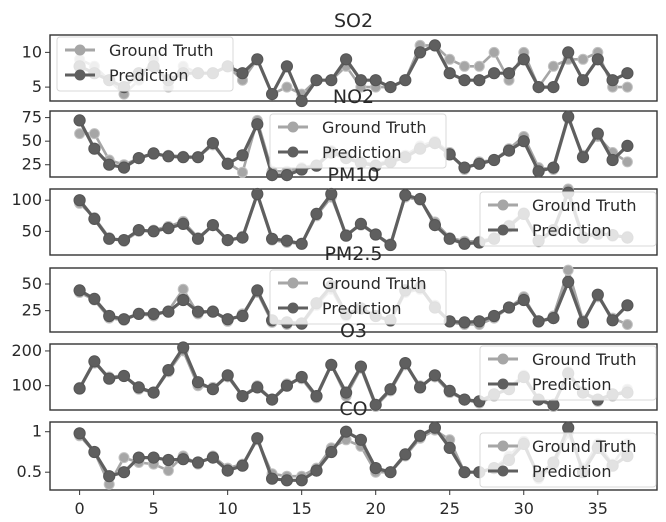 This screenshot has height=522, width=666. What do you see at coordinates (26, 350) in the screenshot?
I see `y-tick-label: 200` at bounding box center [26, 350].